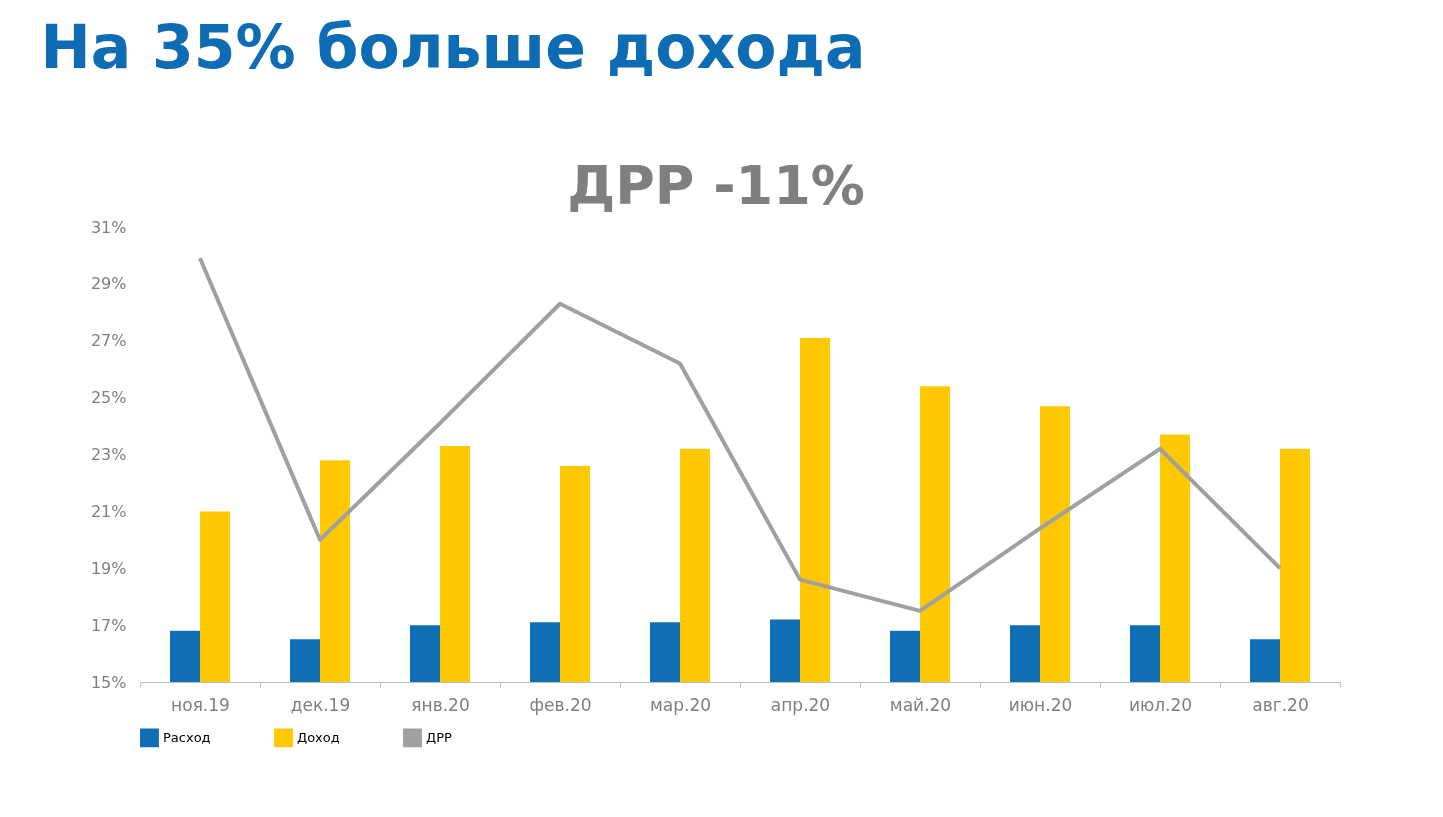 This screenshot has width=1443, height=817. What do you see at coordinates (1280, 704) in the screenshot?
I see `x-tick-label: авг.20` at bounding box center [1280, 704].